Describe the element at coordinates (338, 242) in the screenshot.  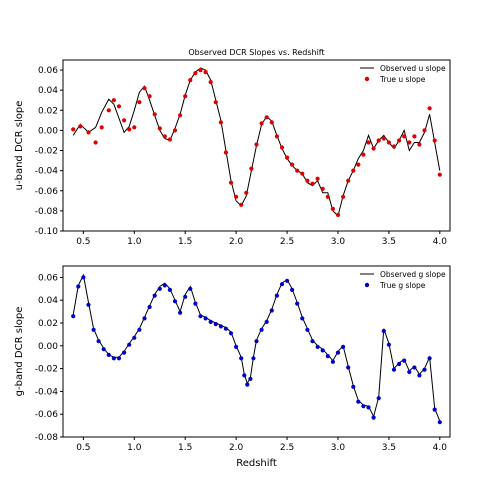
I see `u-band-x-tick-label: 3.0` at that location.